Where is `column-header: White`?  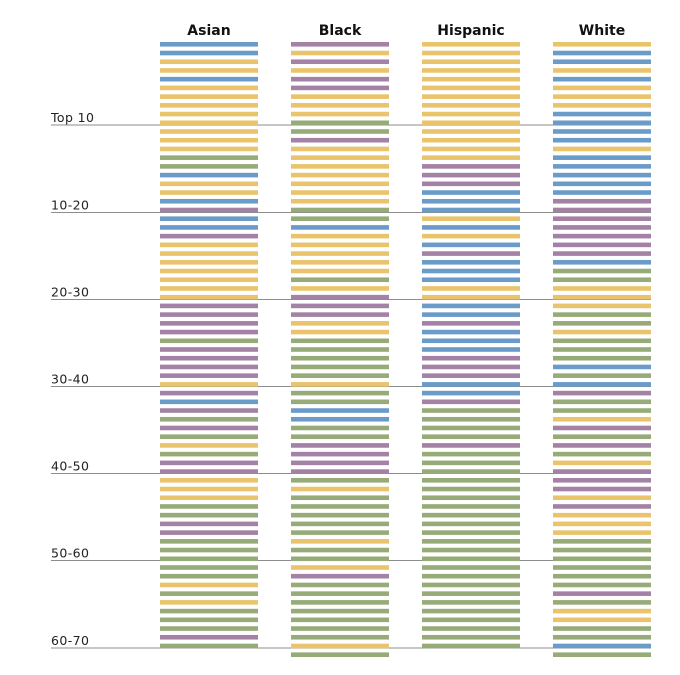
column-header: White is located at coordinates (602, 31).